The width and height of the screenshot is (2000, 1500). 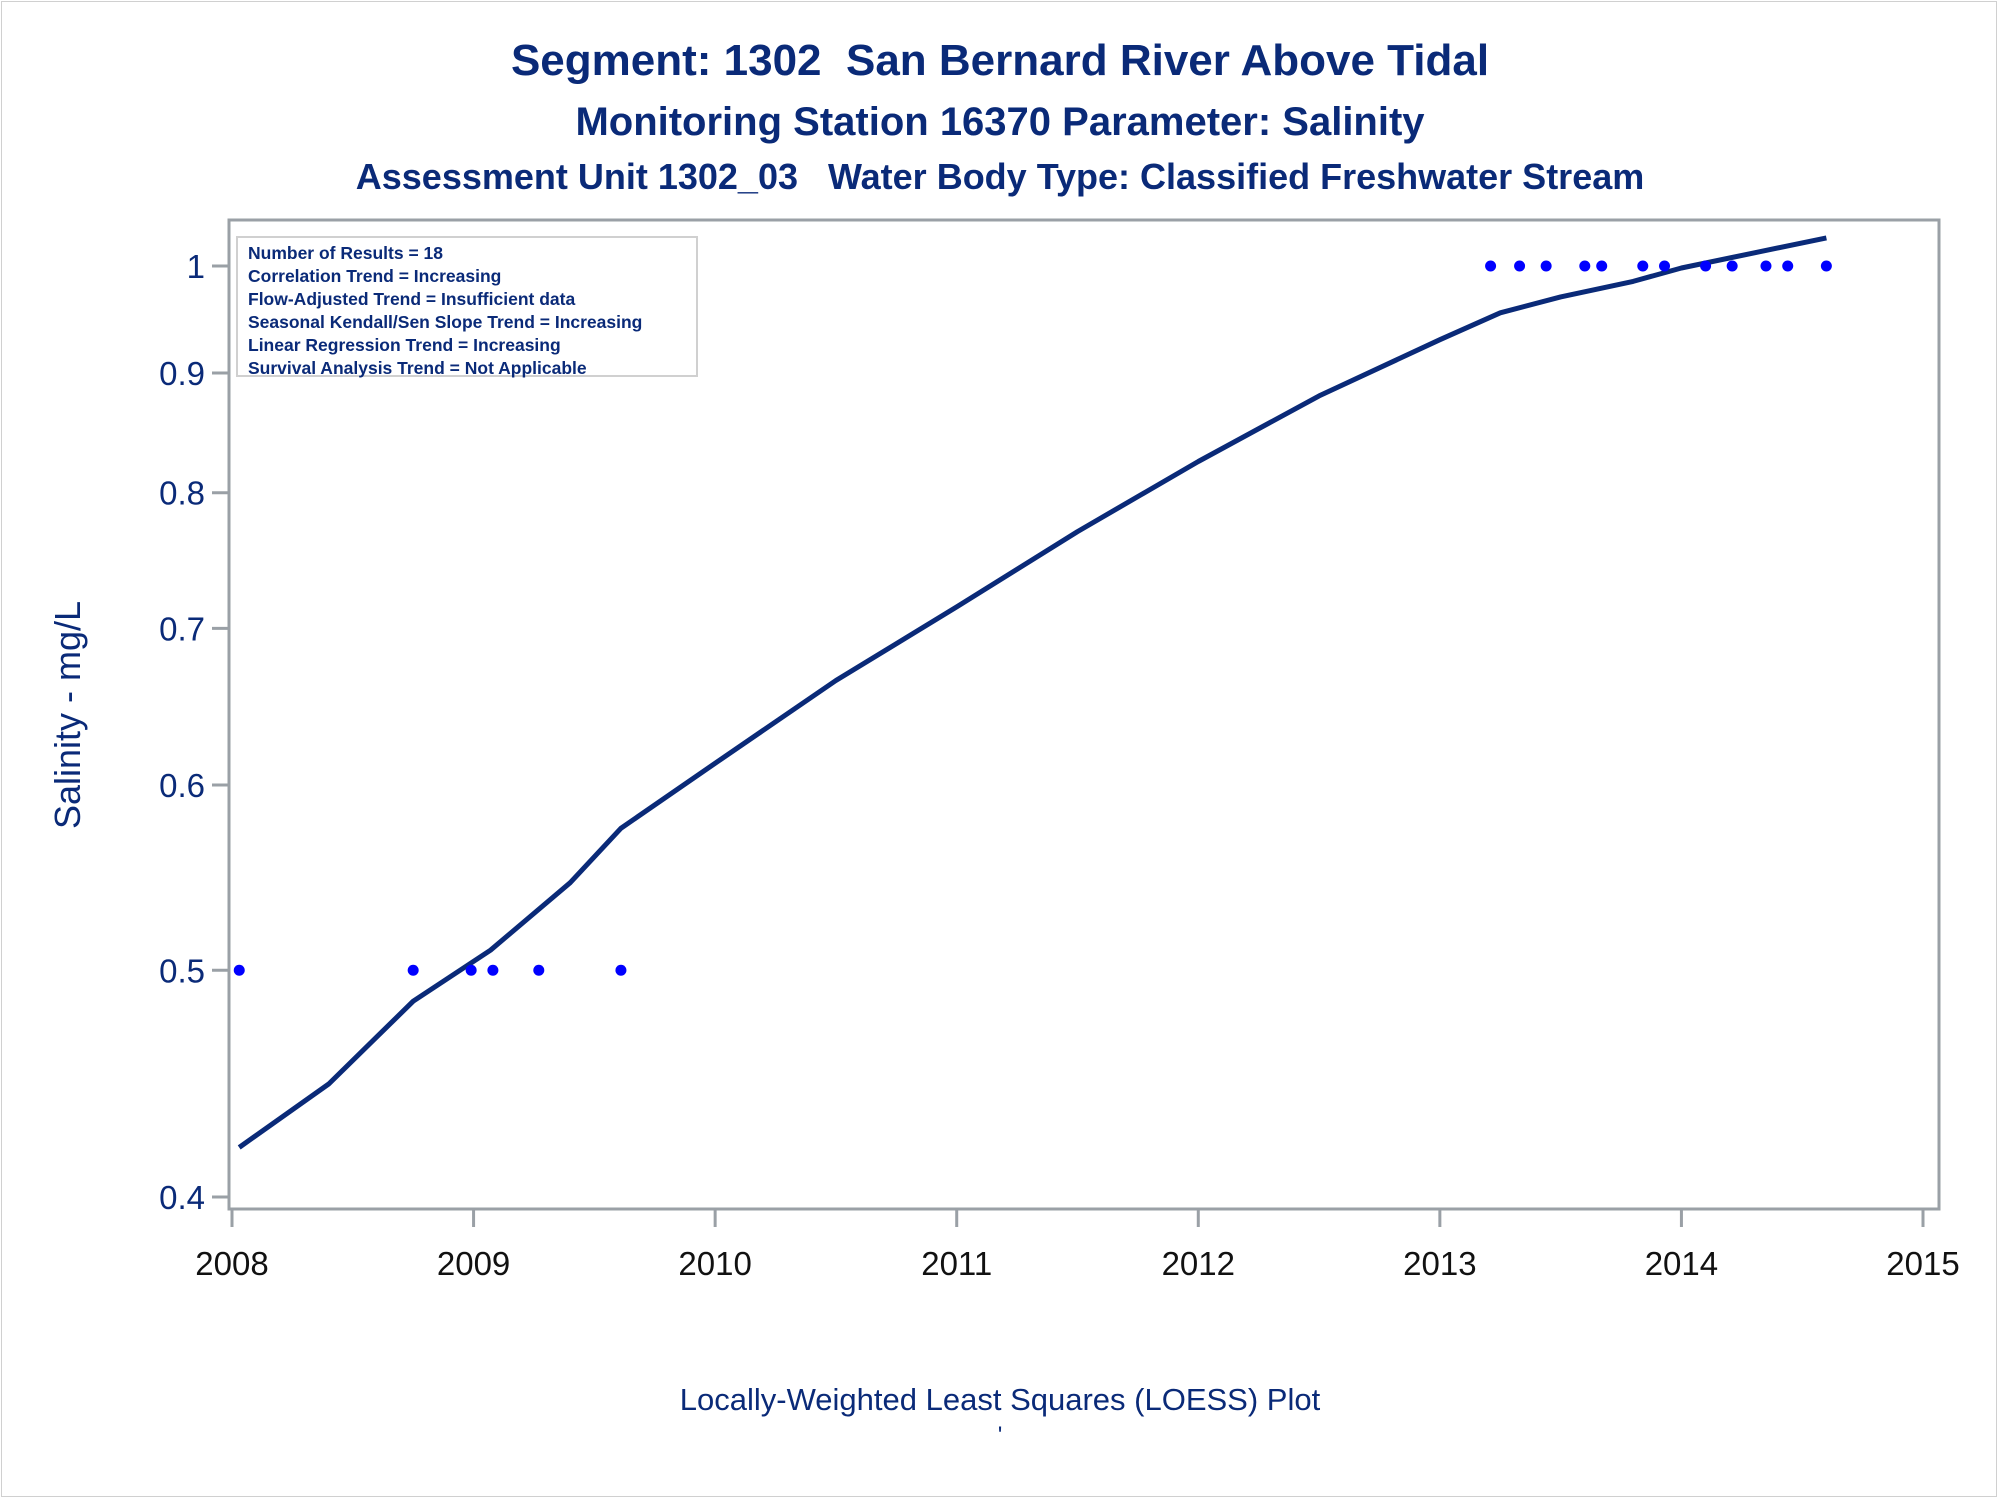 I want to click on x-tick-label: 2009, so click(x=473, y=1263).